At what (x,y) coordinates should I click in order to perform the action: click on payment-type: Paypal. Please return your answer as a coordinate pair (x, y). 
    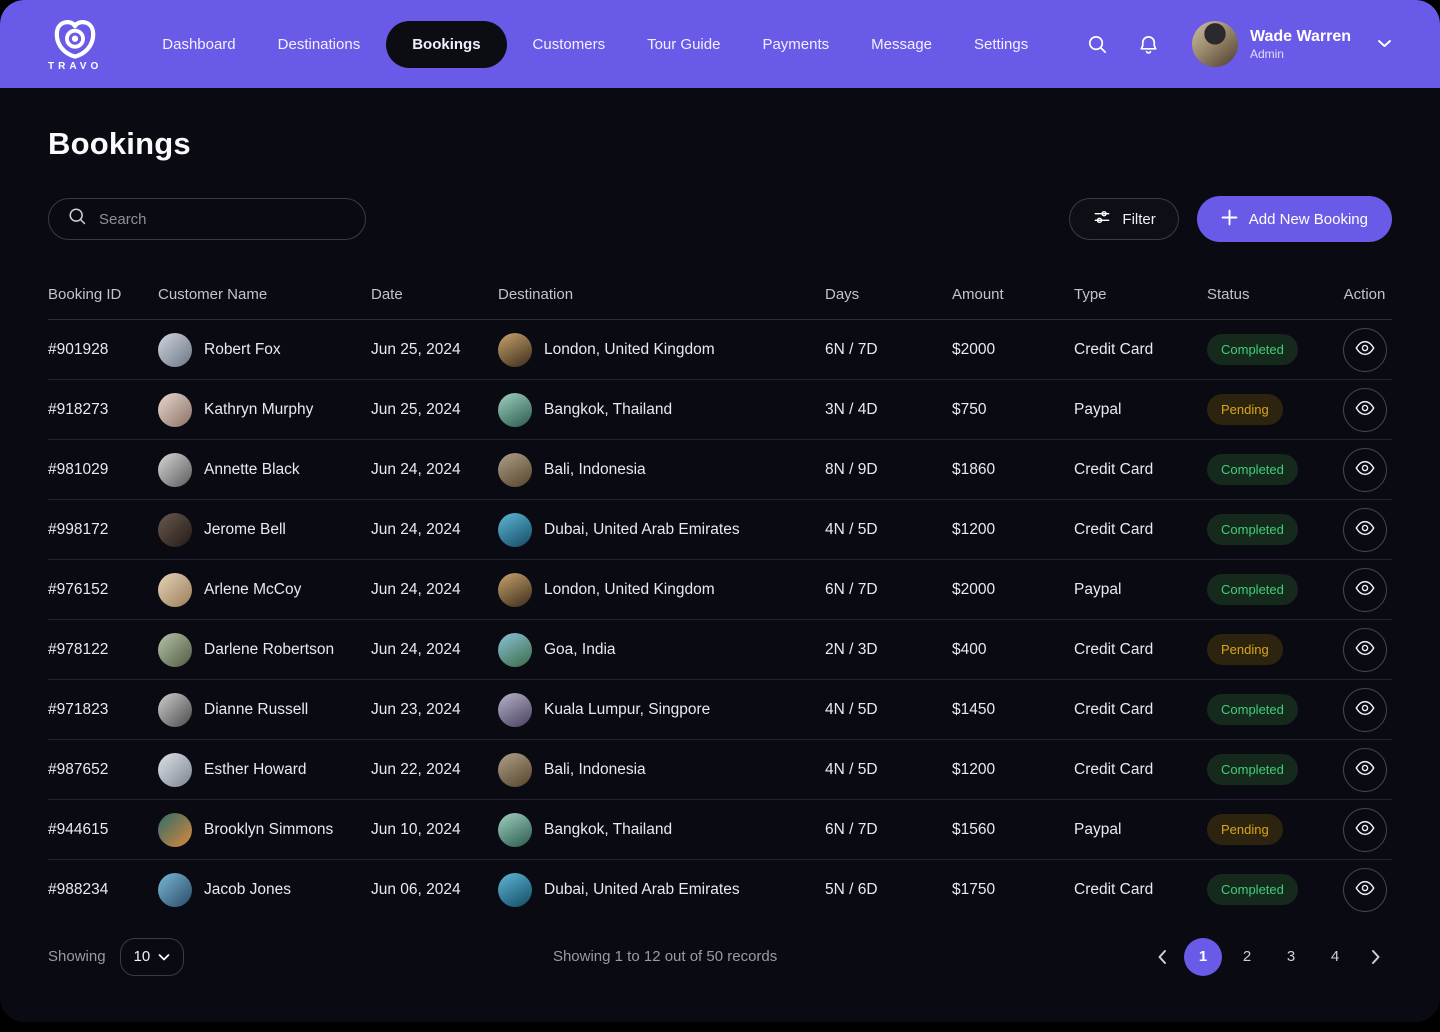
    Looking at the image, I should click on (1098, 829).